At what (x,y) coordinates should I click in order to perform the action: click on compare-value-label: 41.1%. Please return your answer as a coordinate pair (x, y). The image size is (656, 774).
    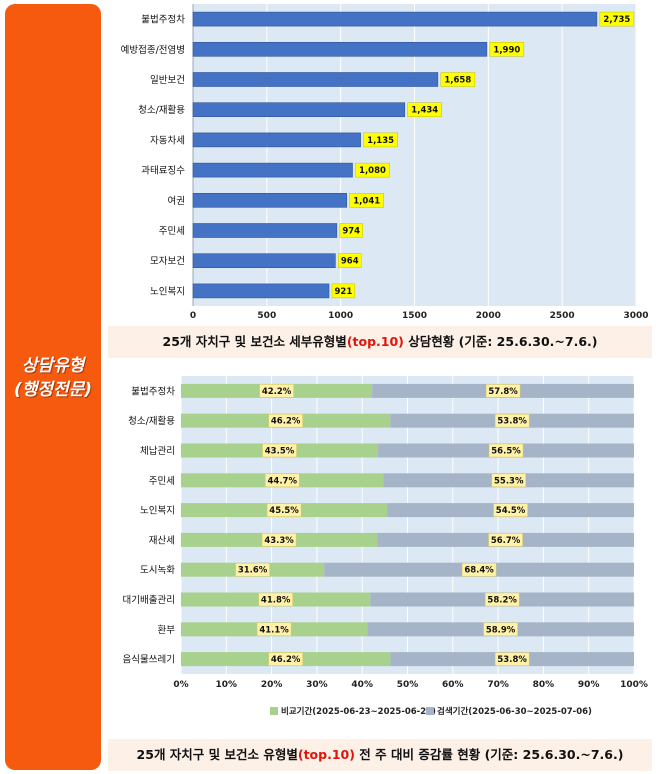
    Looking at the image, I should click on (274, 630).